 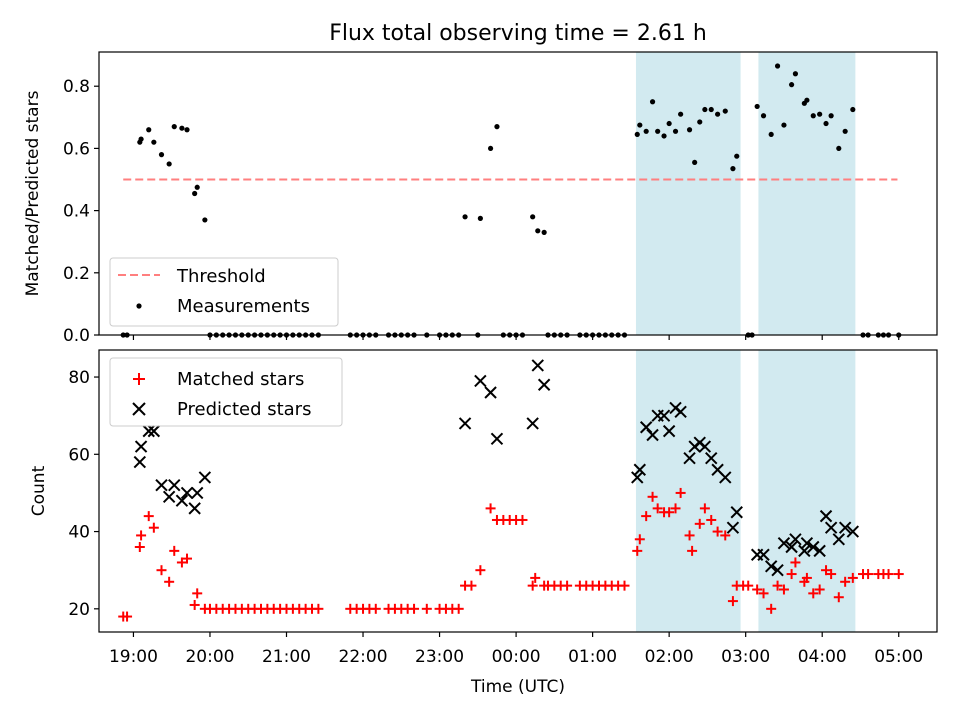 What do you see at coordinates (76, 336) in the screenshot?
I see `y-tick-label: 0.0` at bounding box center [76, 336].